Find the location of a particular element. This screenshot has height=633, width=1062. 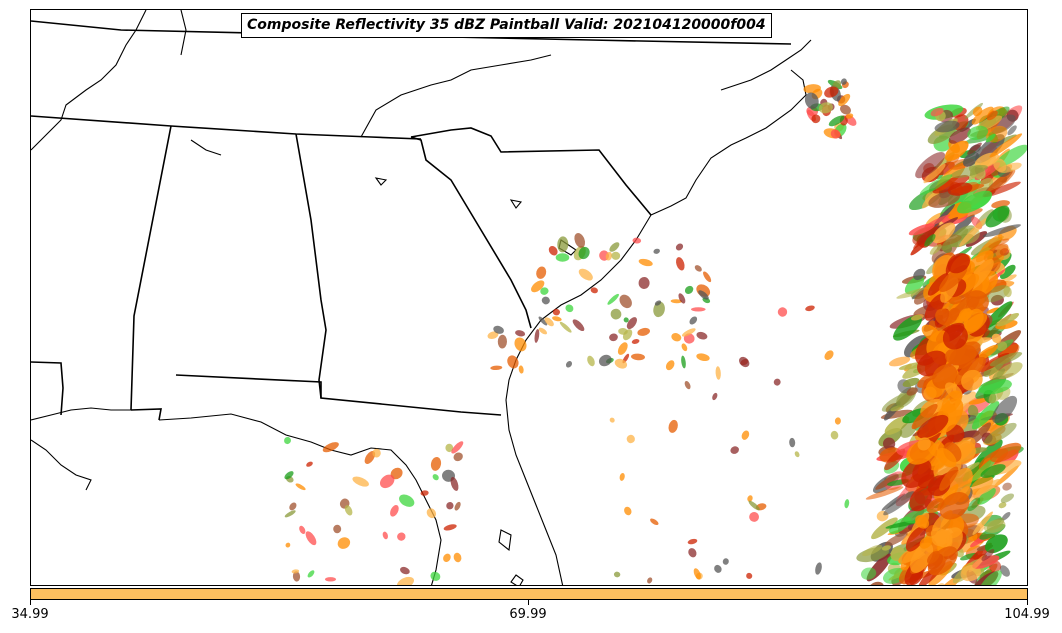

colorbar-tick-left is located at coordinates (30, 602).